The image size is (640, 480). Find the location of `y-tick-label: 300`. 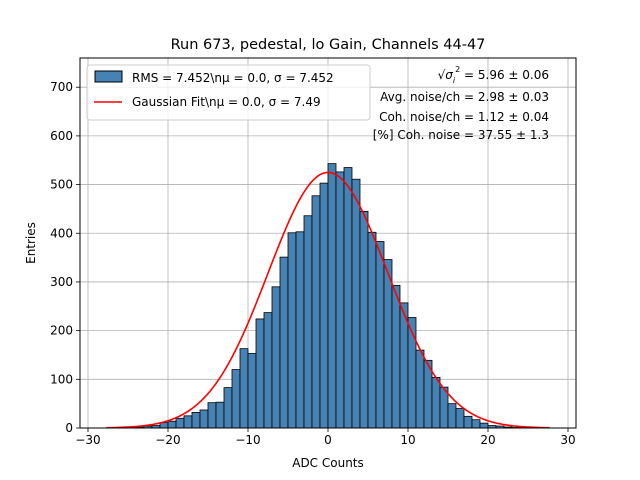

y-tick-label: 300 is located at coordinates (61, 282).